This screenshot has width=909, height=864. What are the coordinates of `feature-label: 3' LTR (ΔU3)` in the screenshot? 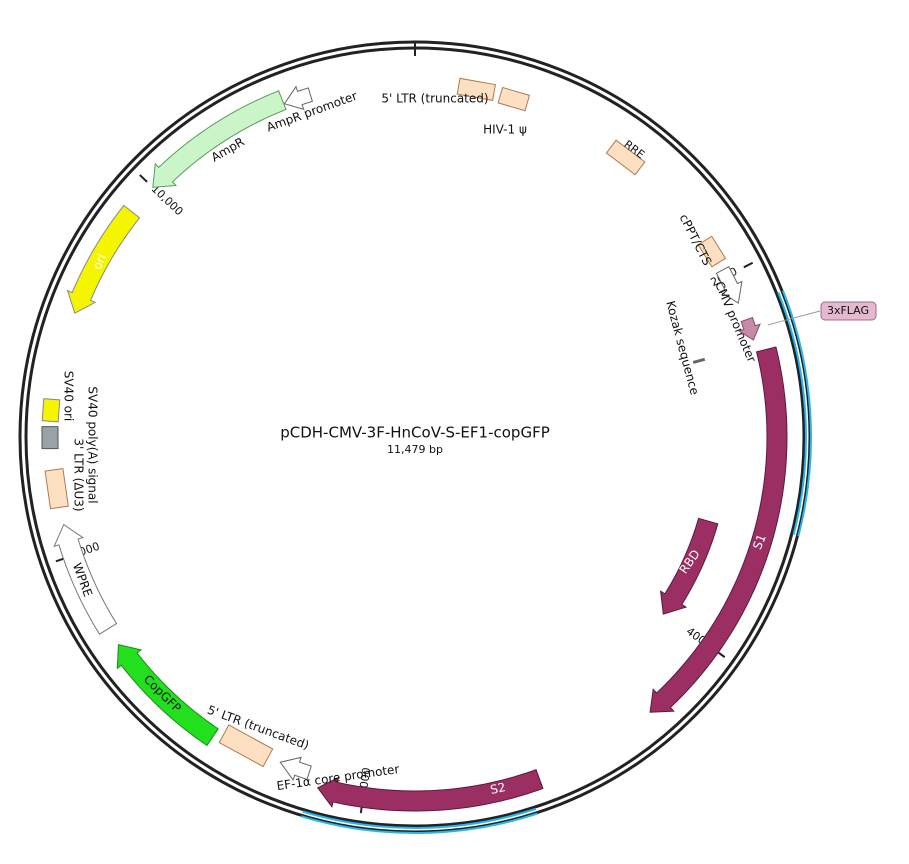 It's located at (79, 474).